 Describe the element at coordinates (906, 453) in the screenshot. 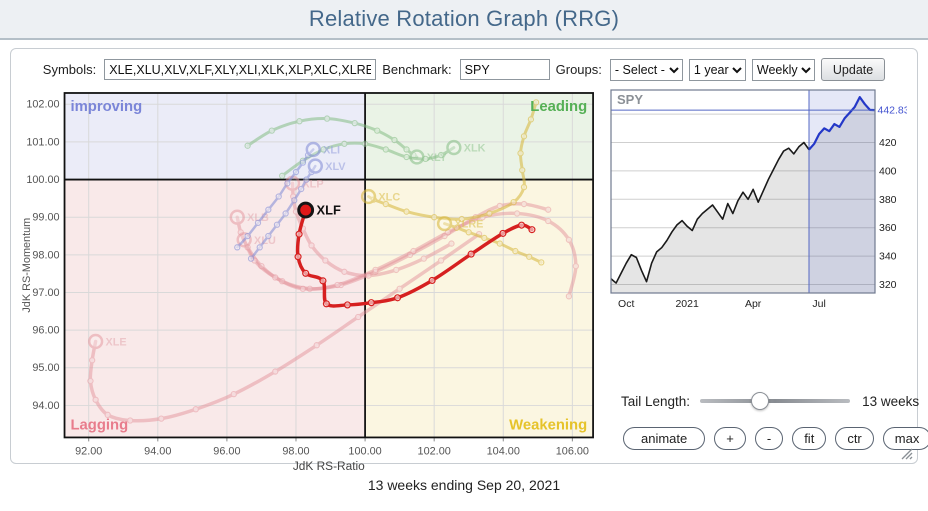

I see `resize-handle-icon` at that location.